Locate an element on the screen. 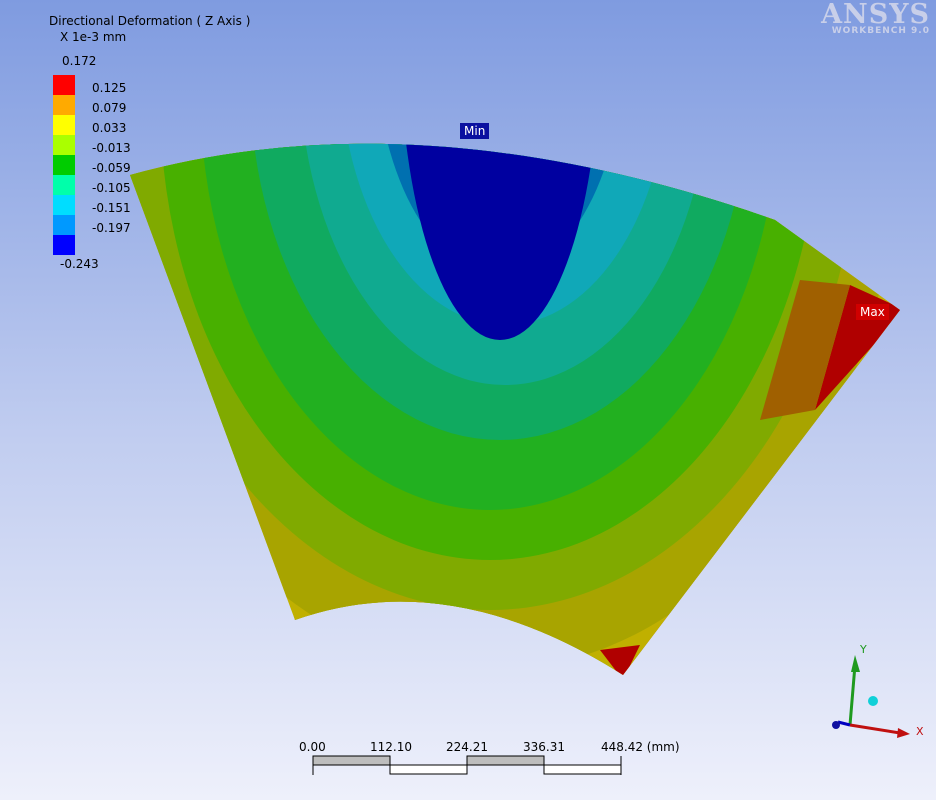 This screenshot has height=800, width=936. scale-tick-label: 0.00 is located at coordinates (312, 747).